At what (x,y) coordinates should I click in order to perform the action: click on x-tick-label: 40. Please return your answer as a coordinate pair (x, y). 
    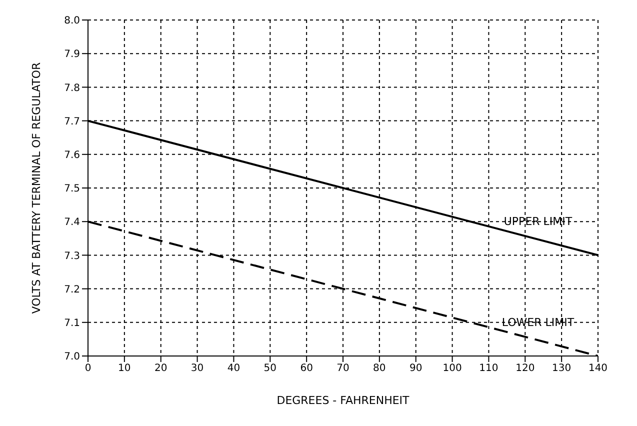
    Looking at the image, I should click on (233, 368).